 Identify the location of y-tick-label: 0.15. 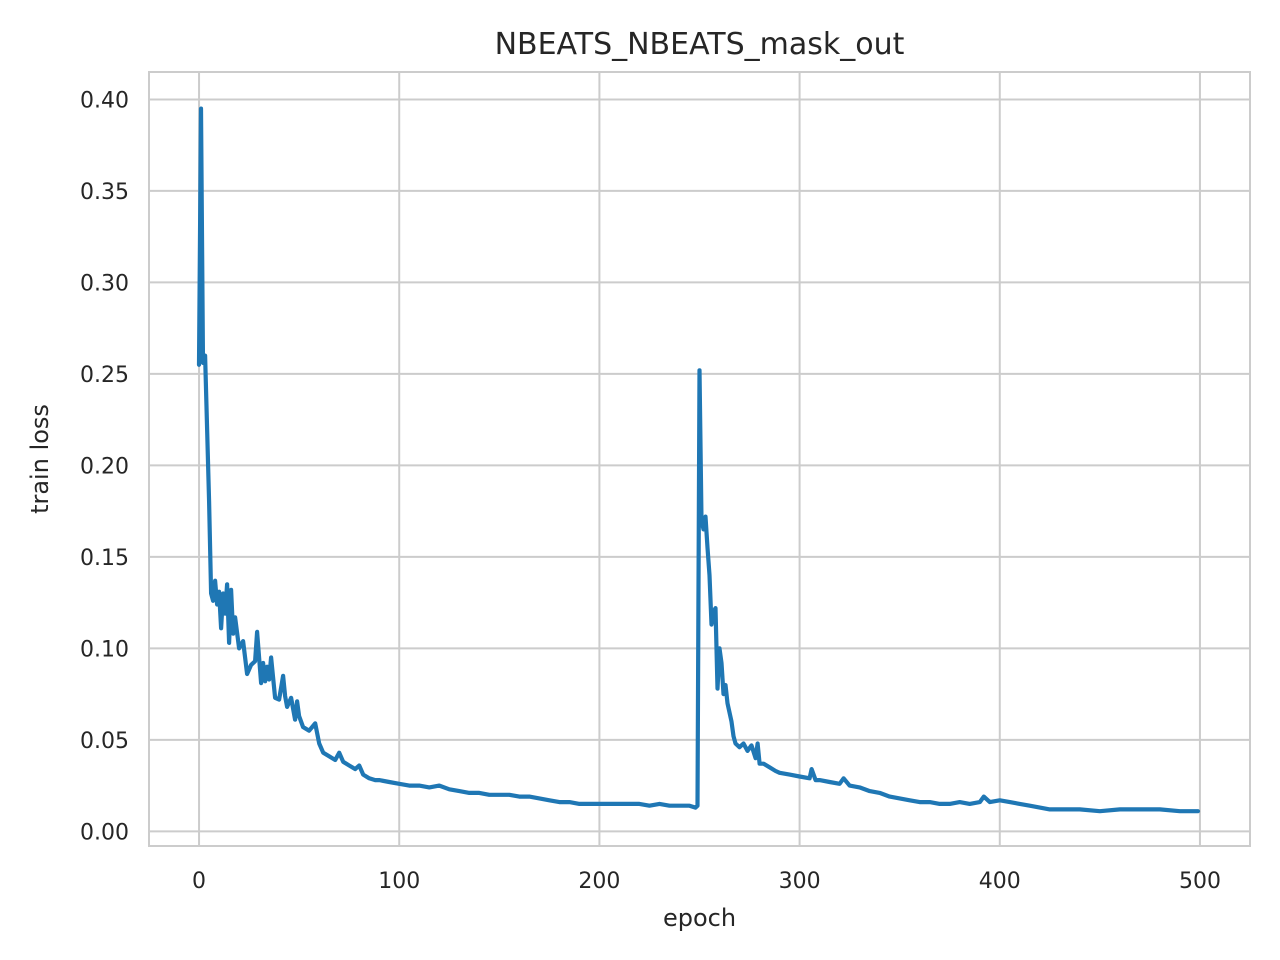
(104, 558).